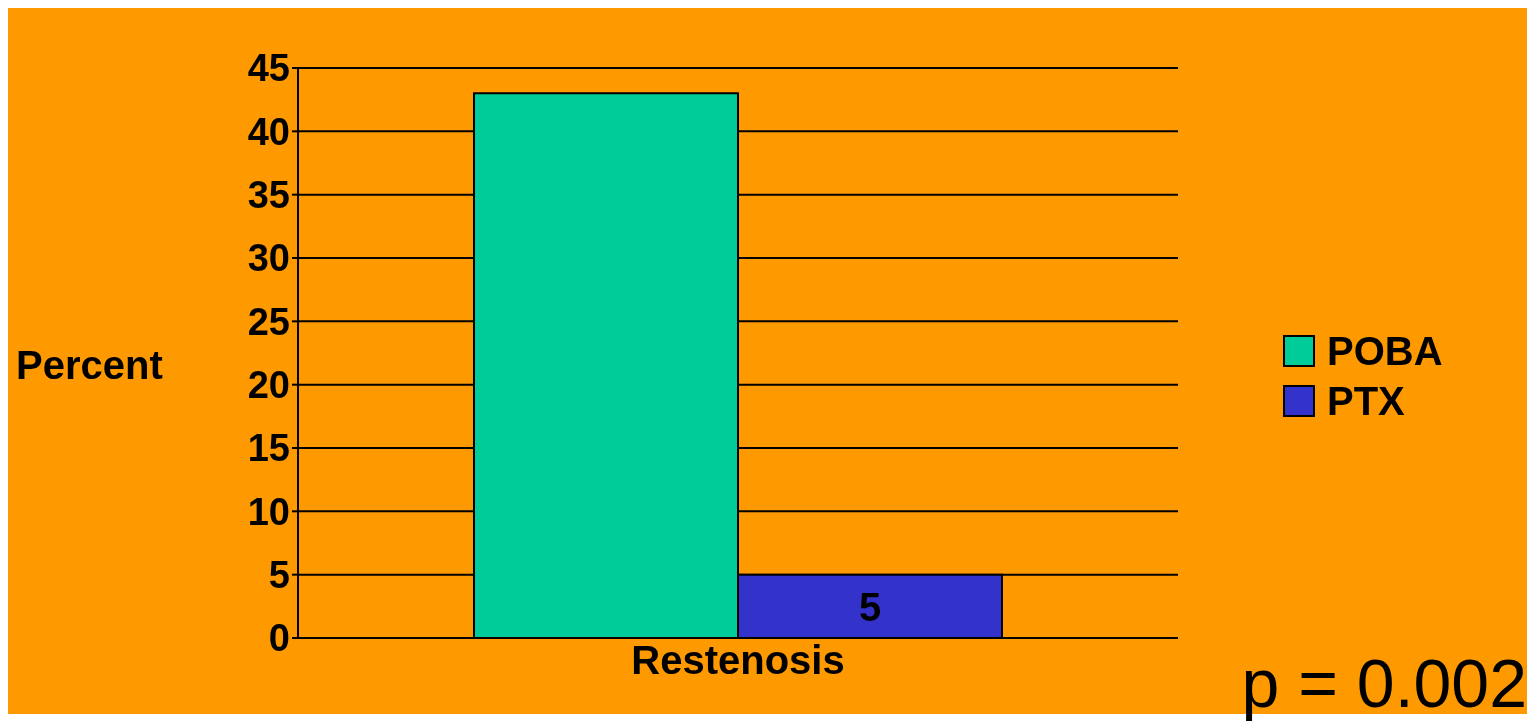 This screenshot has height=722, width=1535. I want to click on legend-label: PTX, so click(1366, 401).